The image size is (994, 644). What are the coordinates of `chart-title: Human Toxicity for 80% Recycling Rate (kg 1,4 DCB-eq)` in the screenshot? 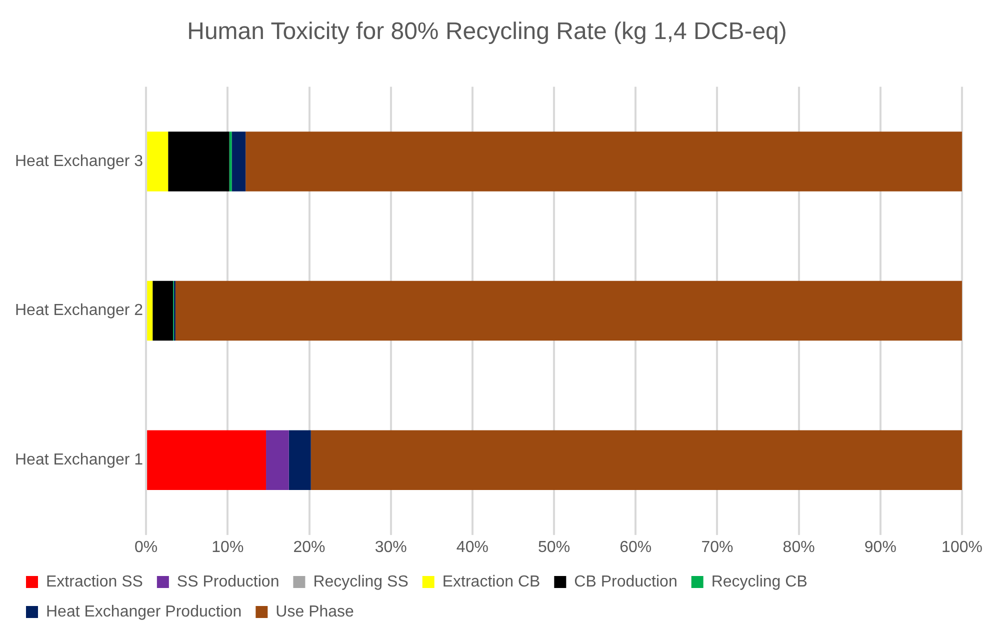 It's located at (487, 32).